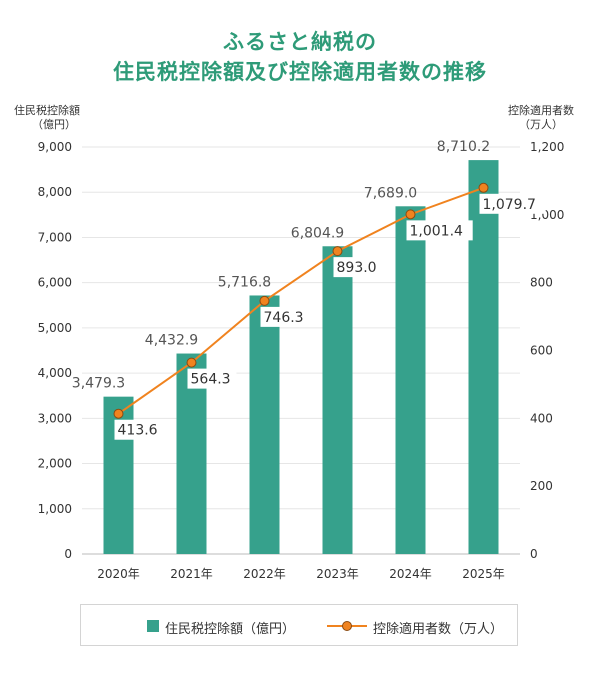 This screenshot has width=600, height=678. I want to click on line-value-label: 564.3, so click(211, 380).